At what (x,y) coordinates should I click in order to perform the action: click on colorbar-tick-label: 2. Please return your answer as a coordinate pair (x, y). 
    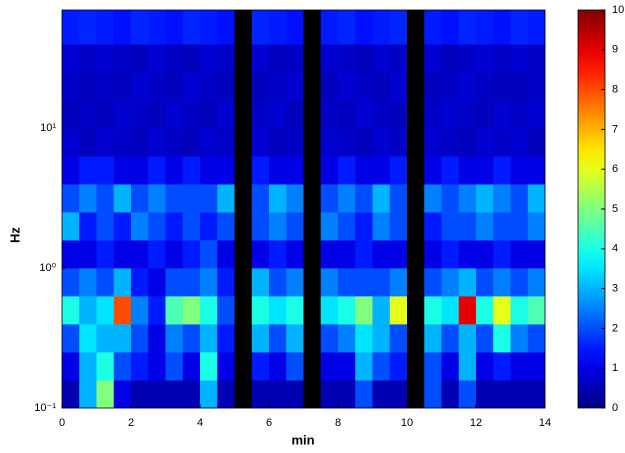
    Looking at the image, I should click on (615, 328).